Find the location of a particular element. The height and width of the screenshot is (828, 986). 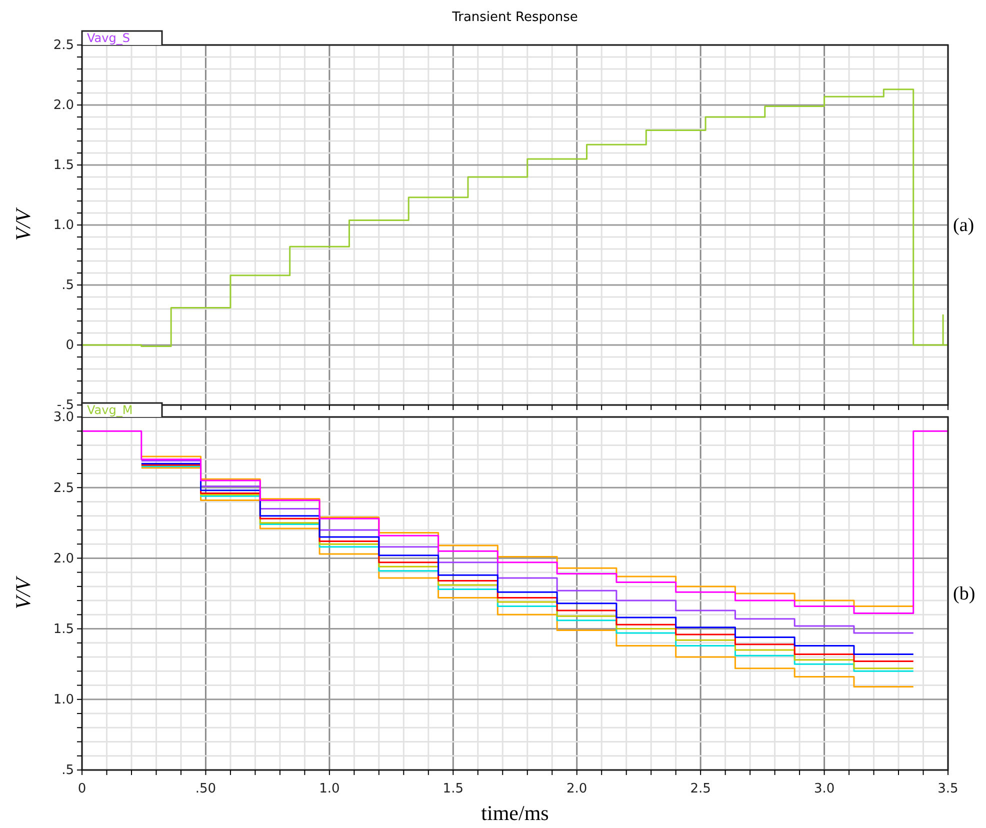

annotation: Vavg_S is located at coordinates (108, 38).